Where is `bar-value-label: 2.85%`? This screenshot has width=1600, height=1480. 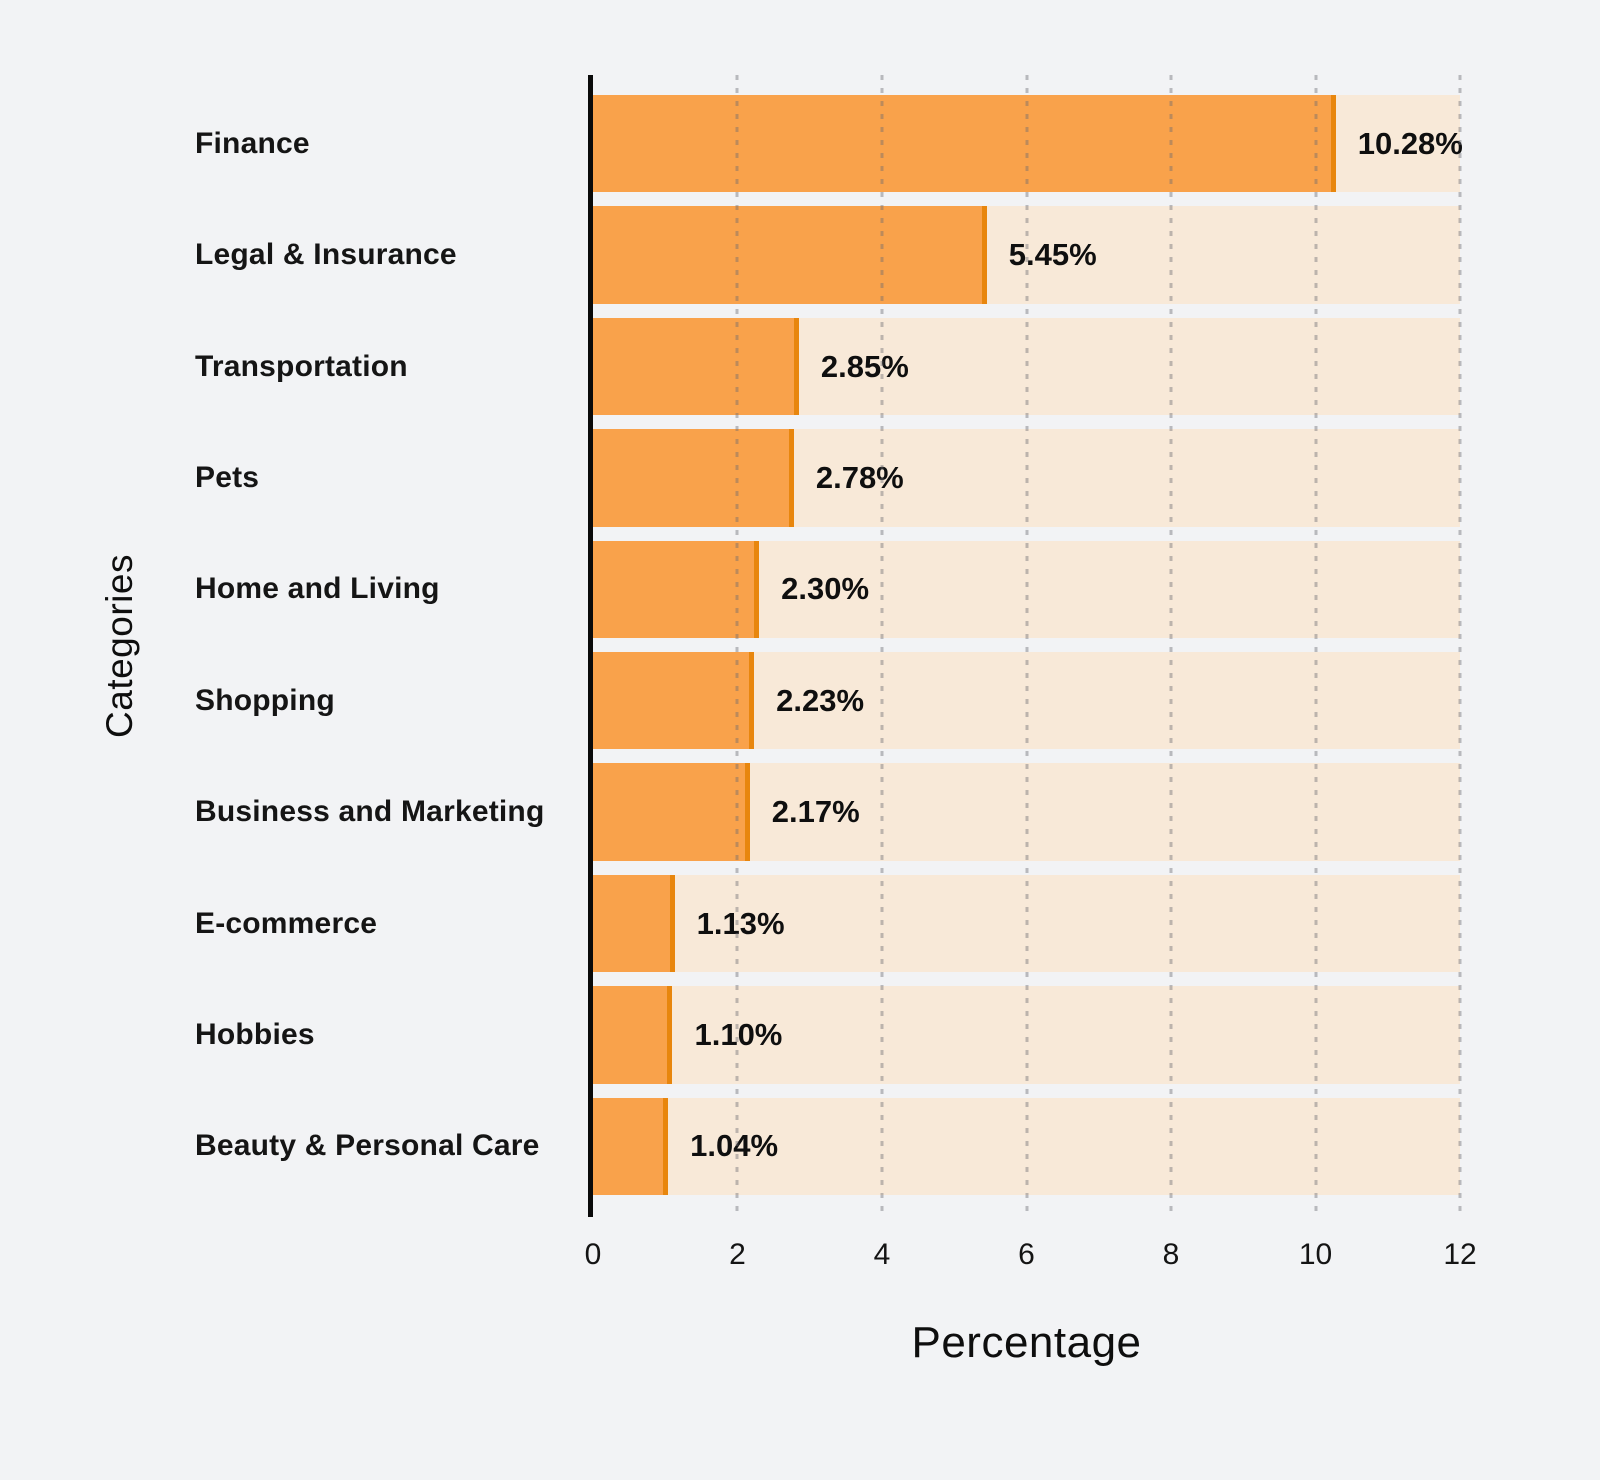 bar-value-label: 2.85% is located at coordinates (864, 366).